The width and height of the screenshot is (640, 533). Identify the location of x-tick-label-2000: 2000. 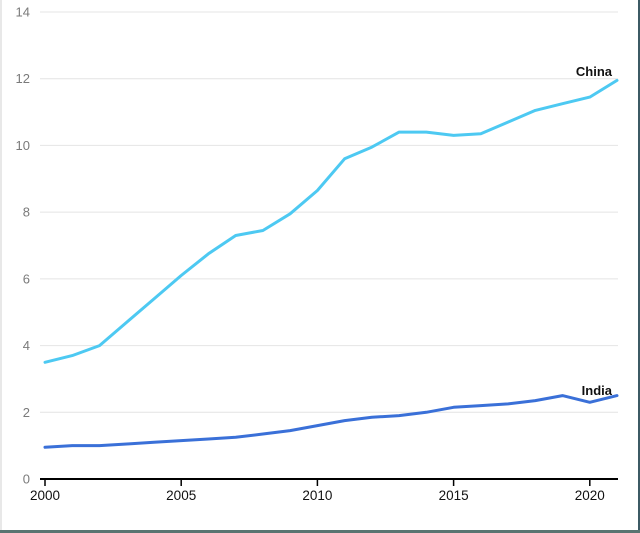
(45, 495).